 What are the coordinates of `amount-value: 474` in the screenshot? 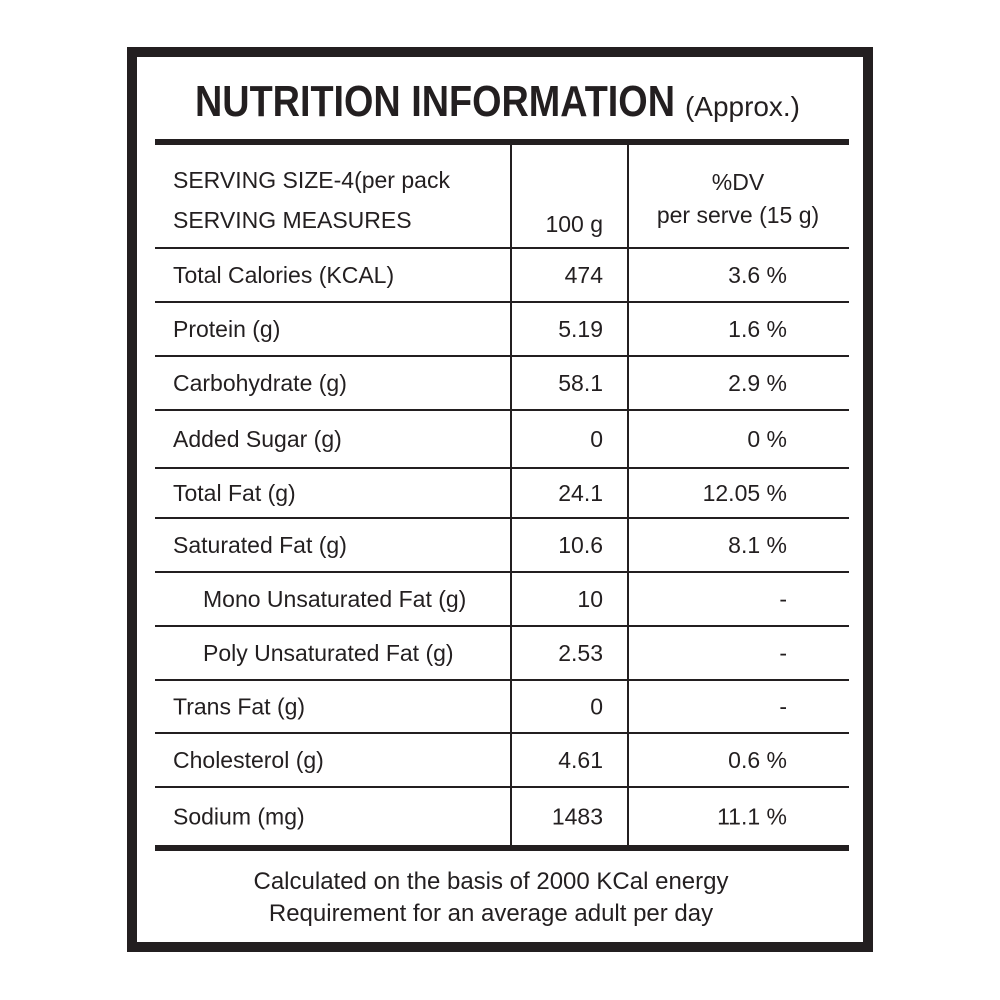 It's located at (584, 275).